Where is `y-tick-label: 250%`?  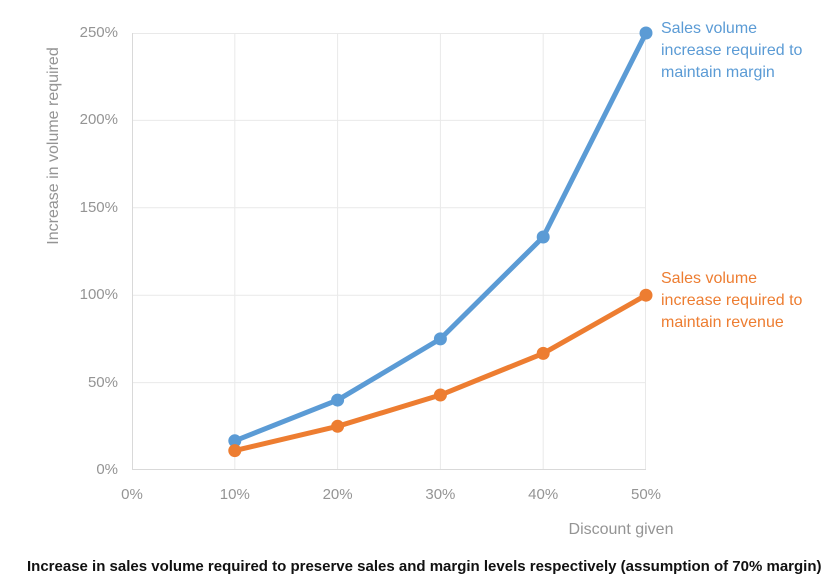 y-tick-label: 250% is located at coordinates (98, 32).